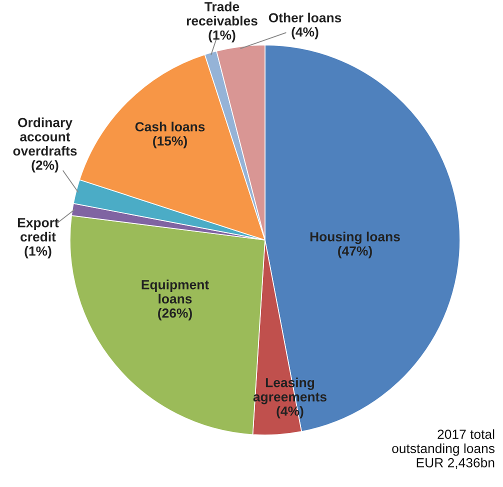 Image resolution: width=503 pixels, height=487 pixels. What do you see at coordinates (175, 292) in the screenshot?
I see `slice-label: Equipment loans` at bounding box center [175, 292].